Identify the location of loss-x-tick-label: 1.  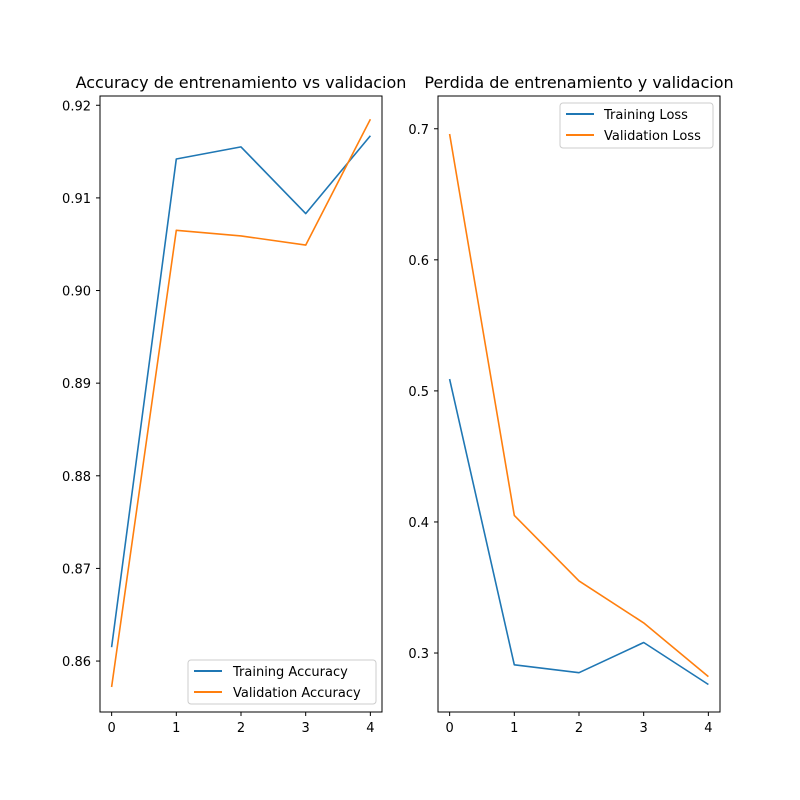
(514, 728).